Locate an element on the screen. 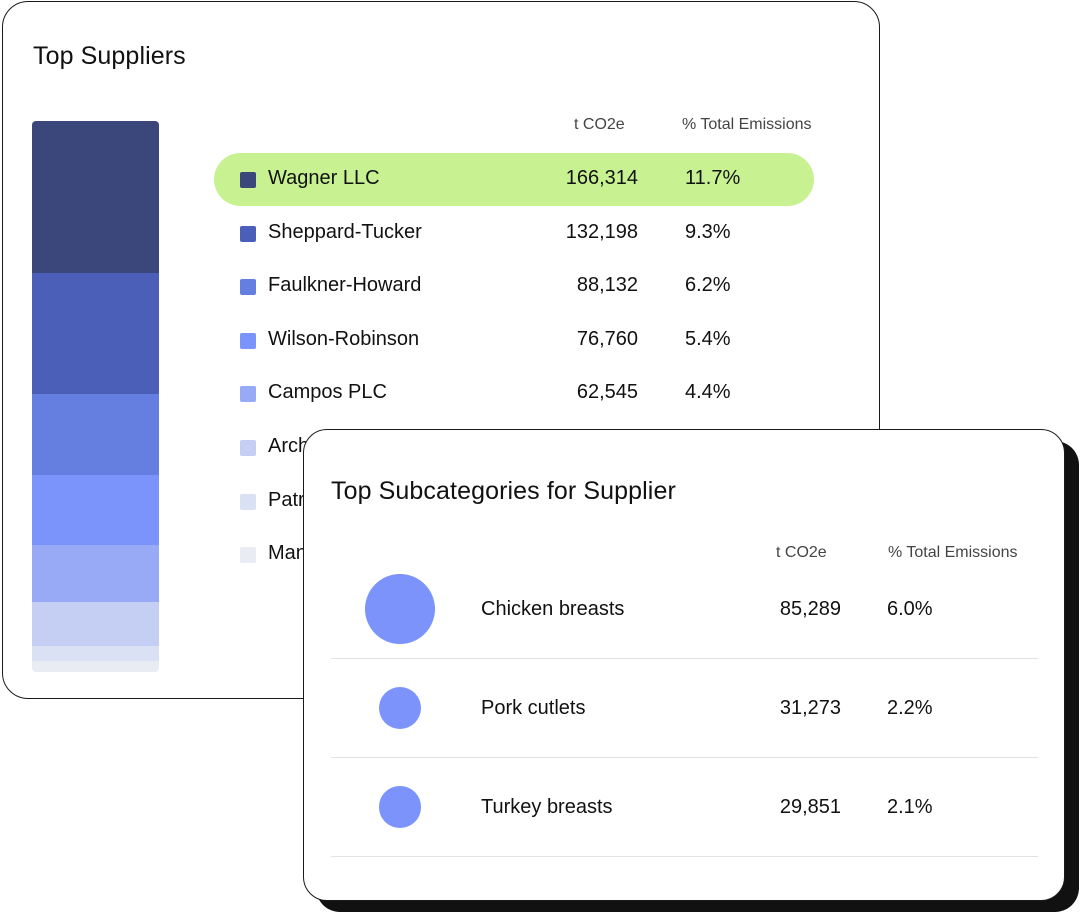  subcategory-co2-value: 29,851 is located at coordinates (810, 807).